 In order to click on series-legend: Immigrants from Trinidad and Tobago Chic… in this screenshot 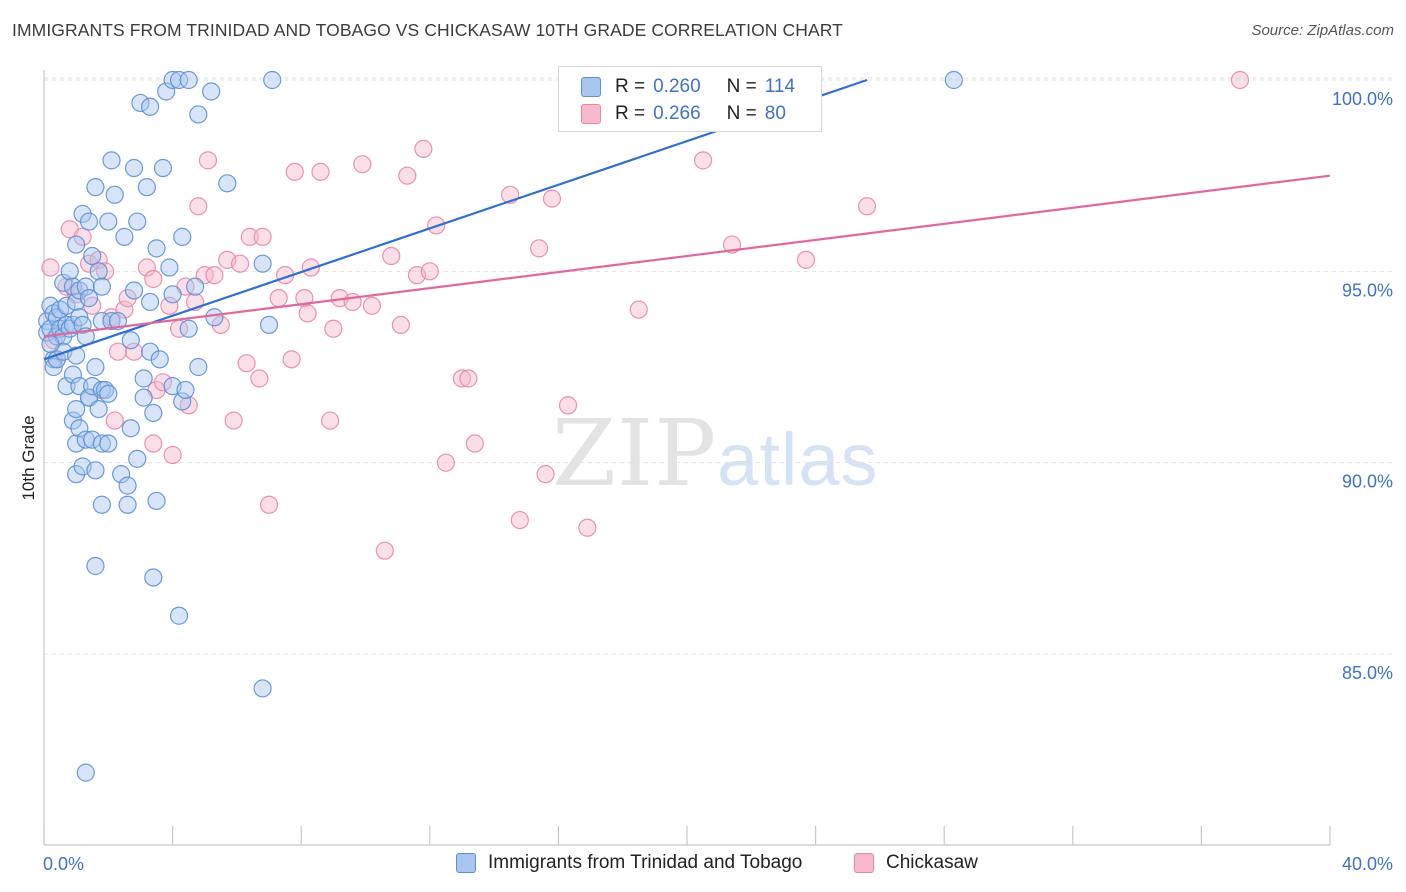, I will do `click(703, 865)`.